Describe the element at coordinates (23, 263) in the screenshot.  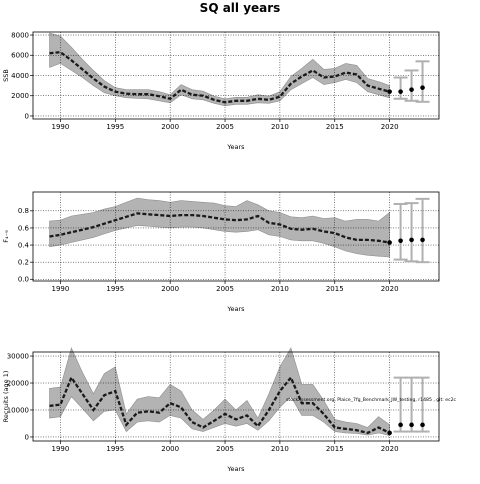
I see `y-tick-label: 0.2` at that location.